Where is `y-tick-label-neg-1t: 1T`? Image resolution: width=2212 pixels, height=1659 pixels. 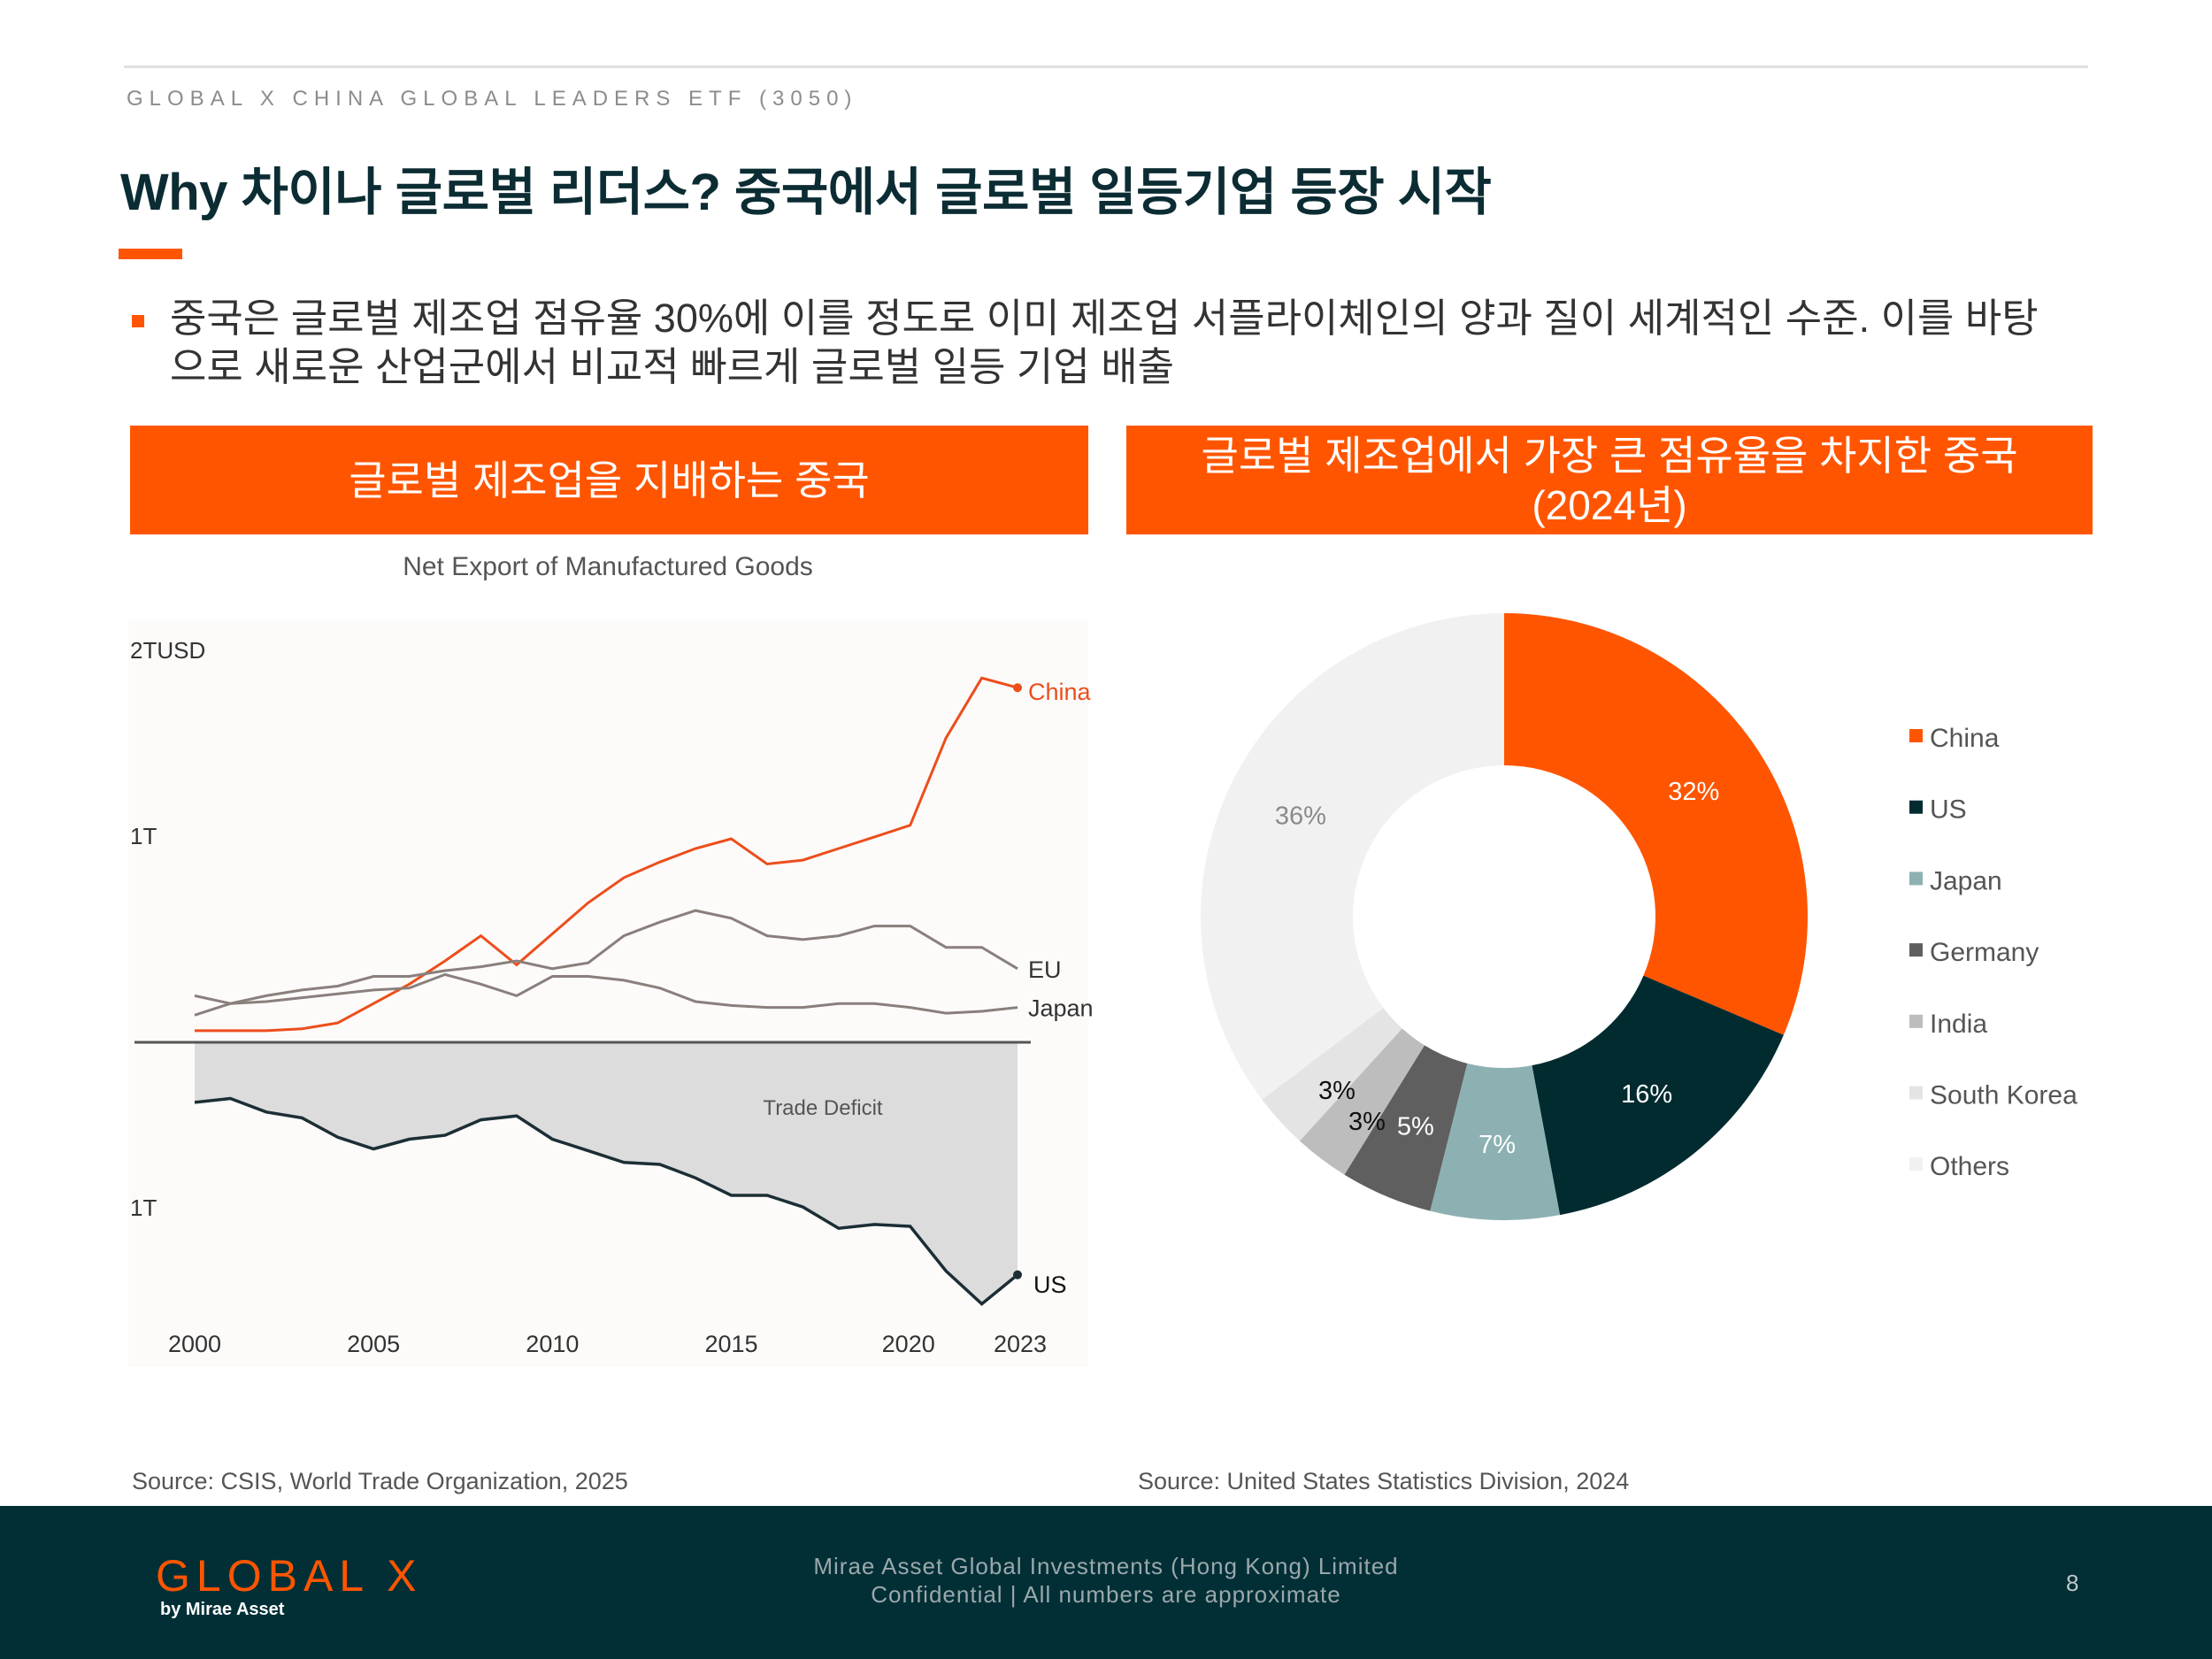 y-tick-label-neg-1t: 1T is located at coordinates (143, 1207).